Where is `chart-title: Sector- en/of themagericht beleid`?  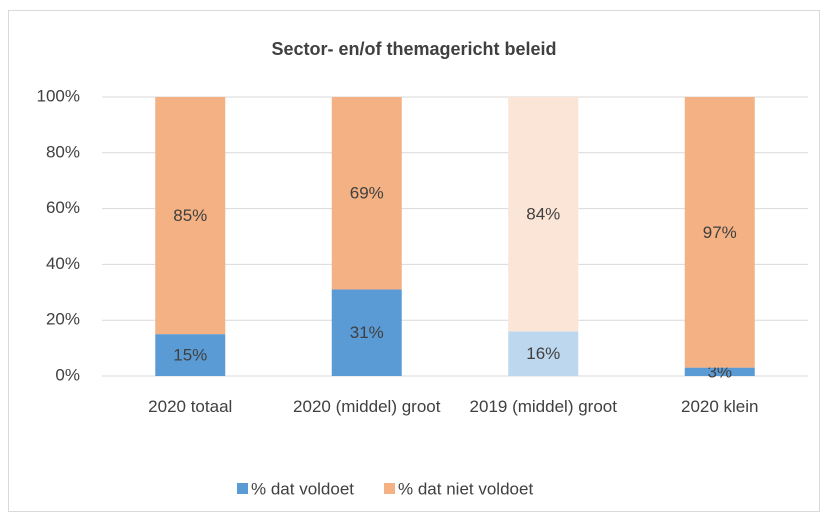
chart-title: Sector- en/of themagericht beleid is located at coordinates (413, 49).